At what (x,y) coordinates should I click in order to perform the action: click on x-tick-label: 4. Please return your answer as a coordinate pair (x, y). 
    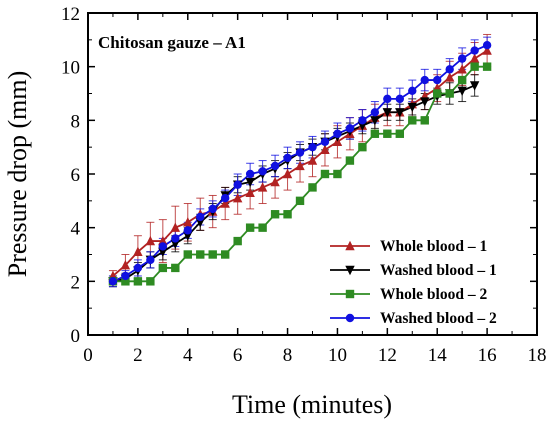
    Looking at the image, I should click on (188, 355).